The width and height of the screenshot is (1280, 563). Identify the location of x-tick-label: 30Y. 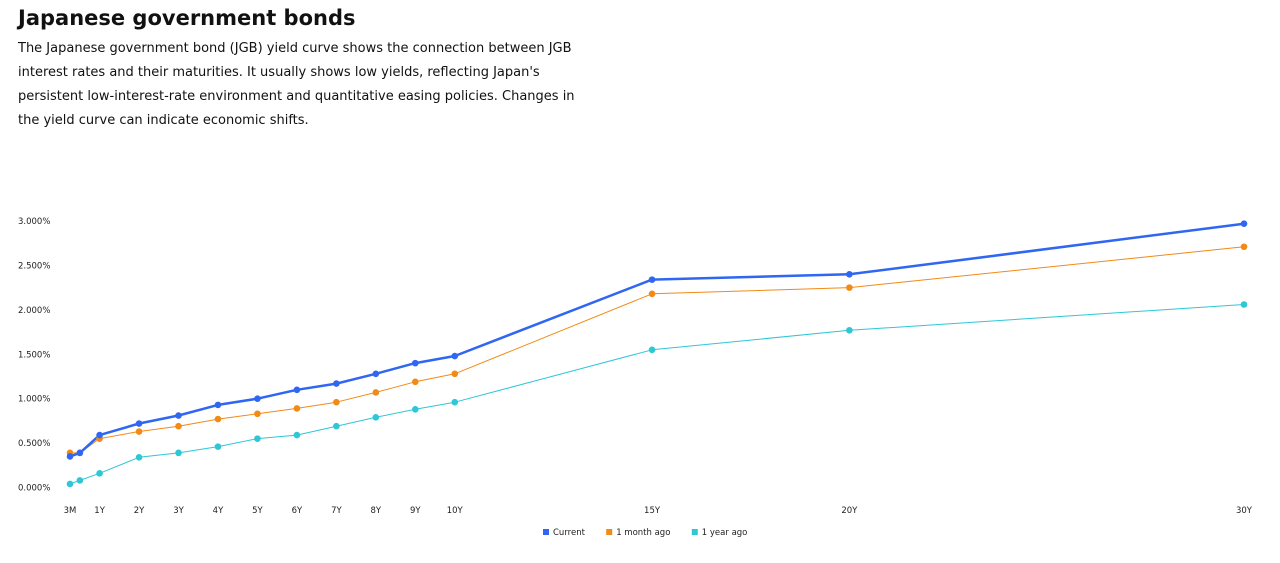
(1244, 511).